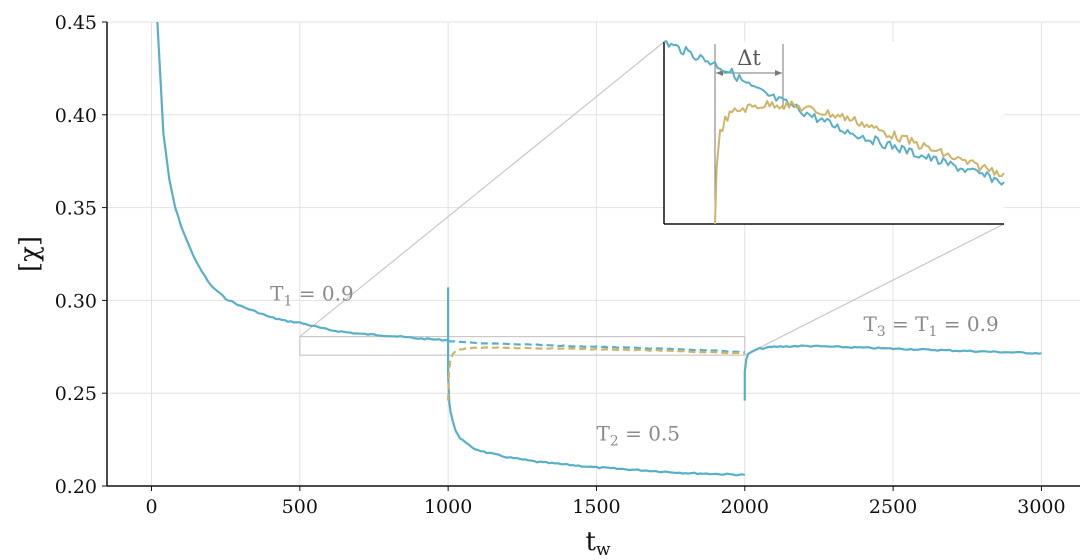 This screenshot has height=560, width=1083. I want to click on x-axis-label-main: t, so click(590, 542).